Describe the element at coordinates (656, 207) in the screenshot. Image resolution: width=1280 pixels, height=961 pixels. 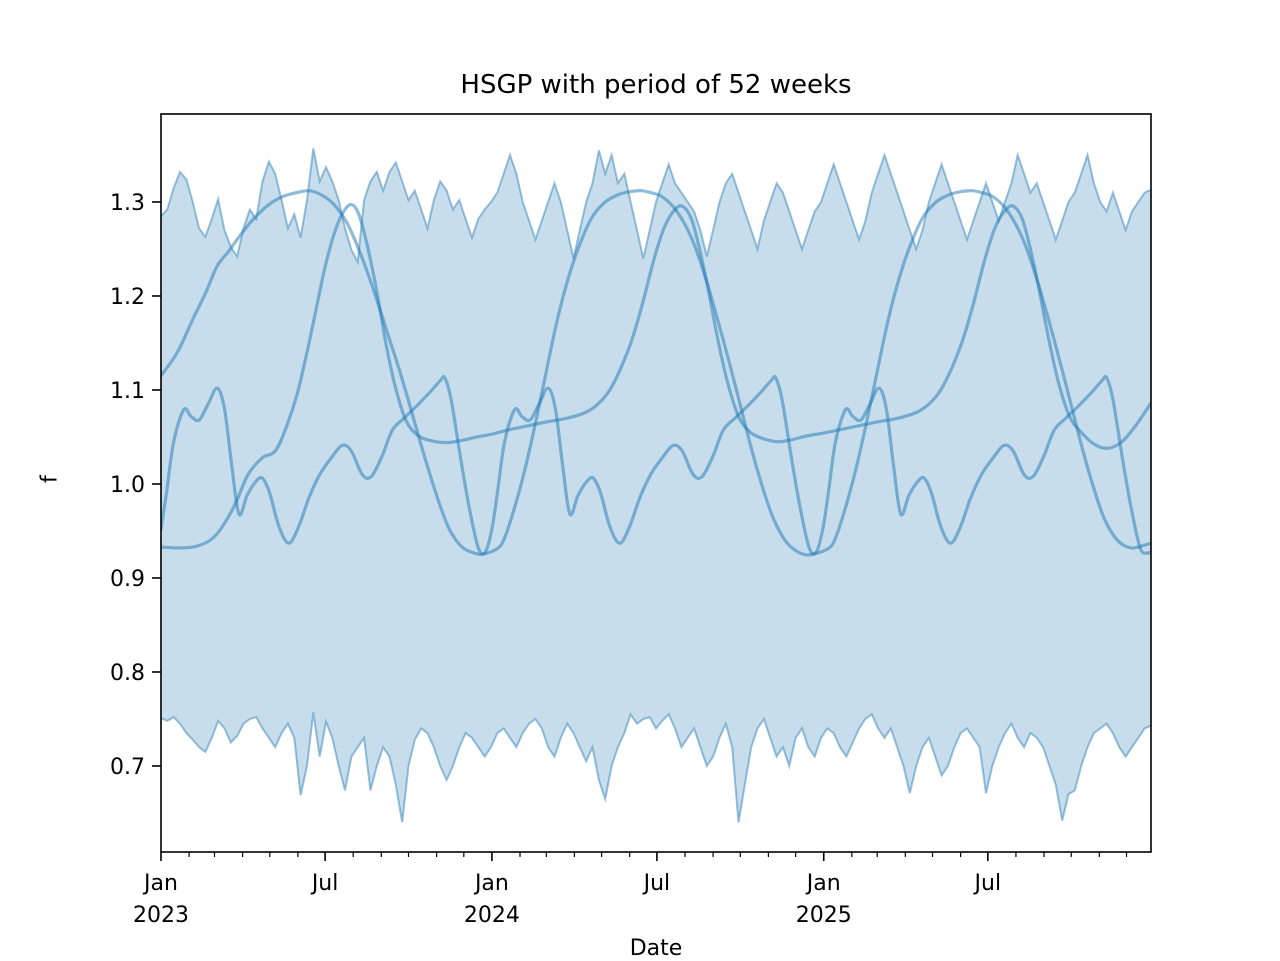
I see `hdi-band-upper-edge` at that location.